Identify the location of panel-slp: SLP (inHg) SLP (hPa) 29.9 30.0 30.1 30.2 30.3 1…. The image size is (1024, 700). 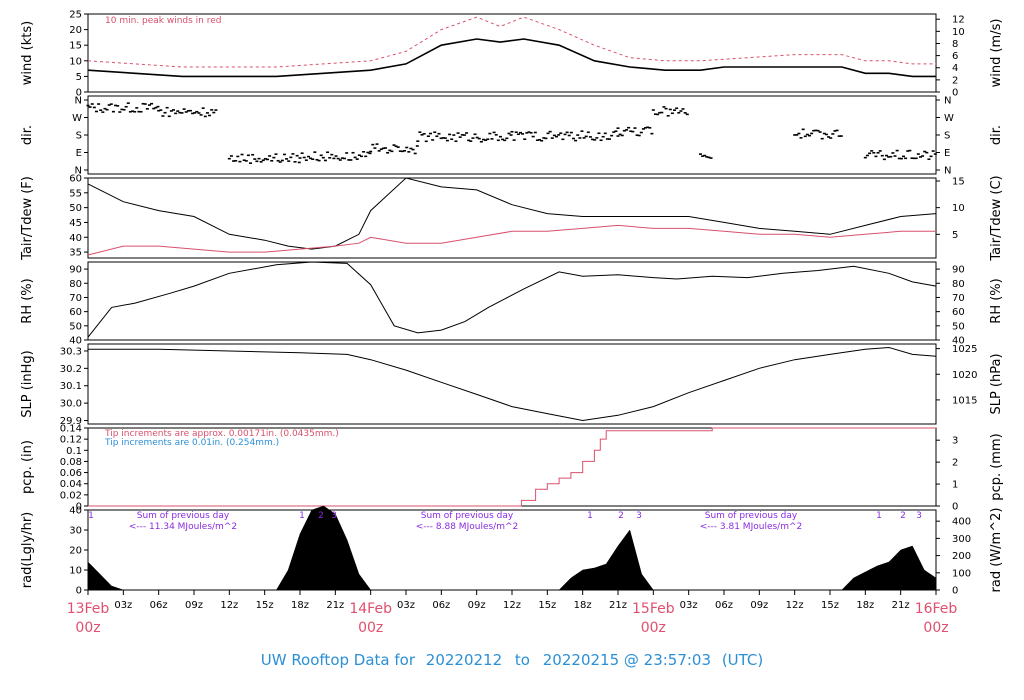
(512, 385).